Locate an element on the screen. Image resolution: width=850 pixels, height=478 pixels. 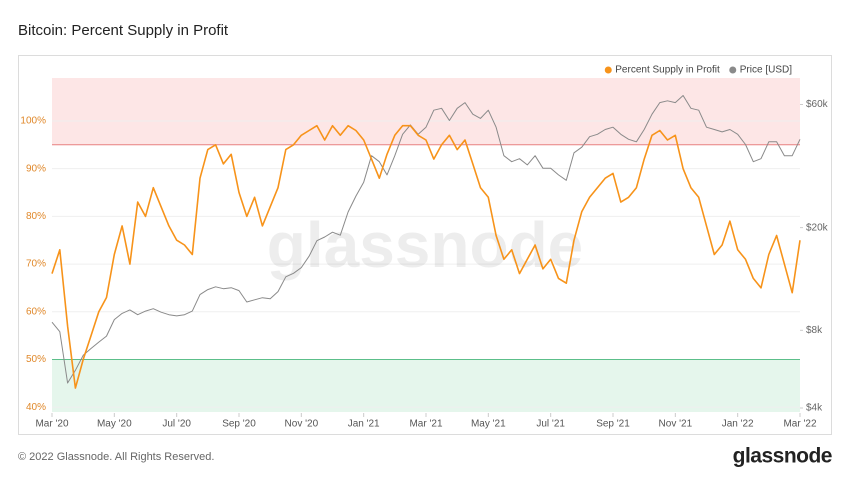
y2-tick-label: $4k is located at coordinates (814, 408).